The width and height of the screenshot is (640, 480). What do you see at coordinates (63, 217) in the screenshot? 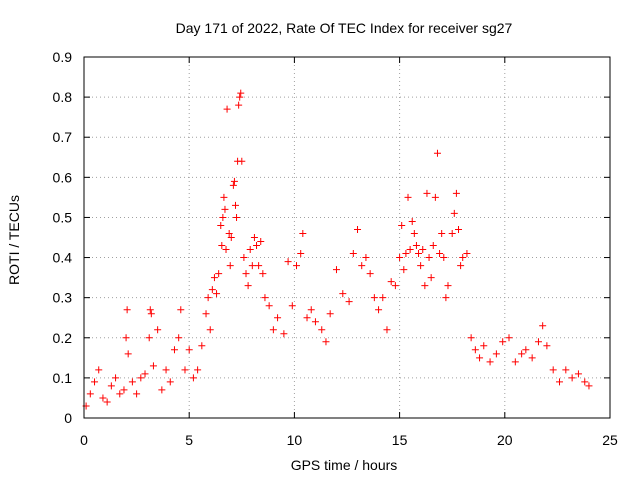
I see `y-tick-label: 0.5` at bounding box center [63, 217].